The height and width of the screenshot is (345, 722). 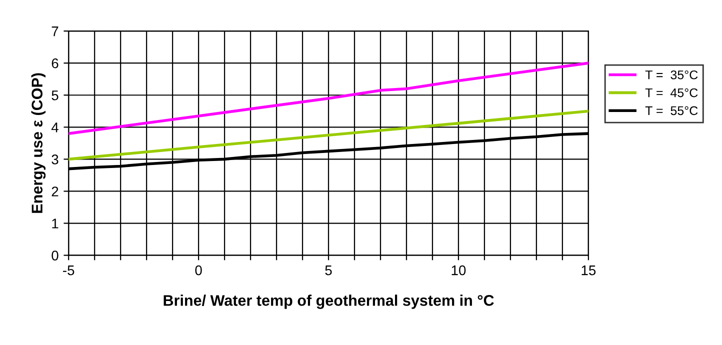 I want to click on x-tick-label: 15, so click(x=589, y=271).